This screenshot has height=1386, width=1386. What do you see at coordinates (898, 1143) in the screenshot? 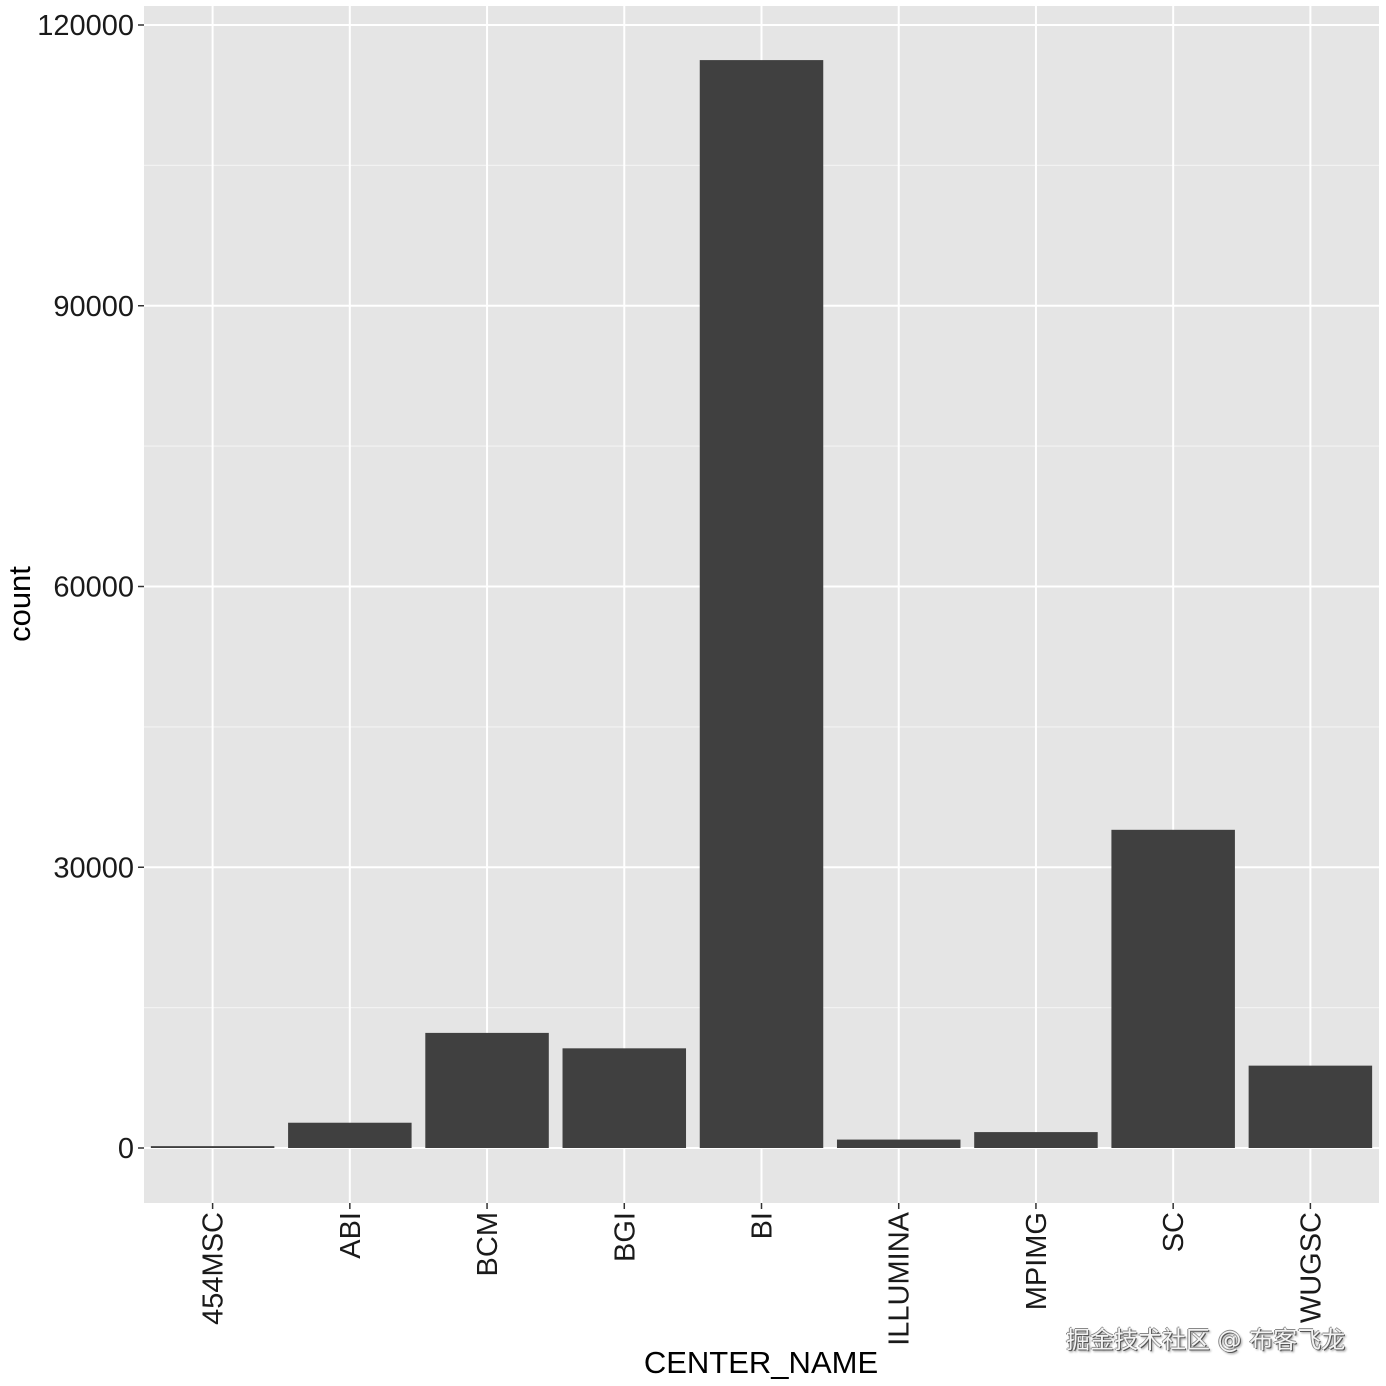
I see `bar-illumina` at bounding box center [898, 1143].